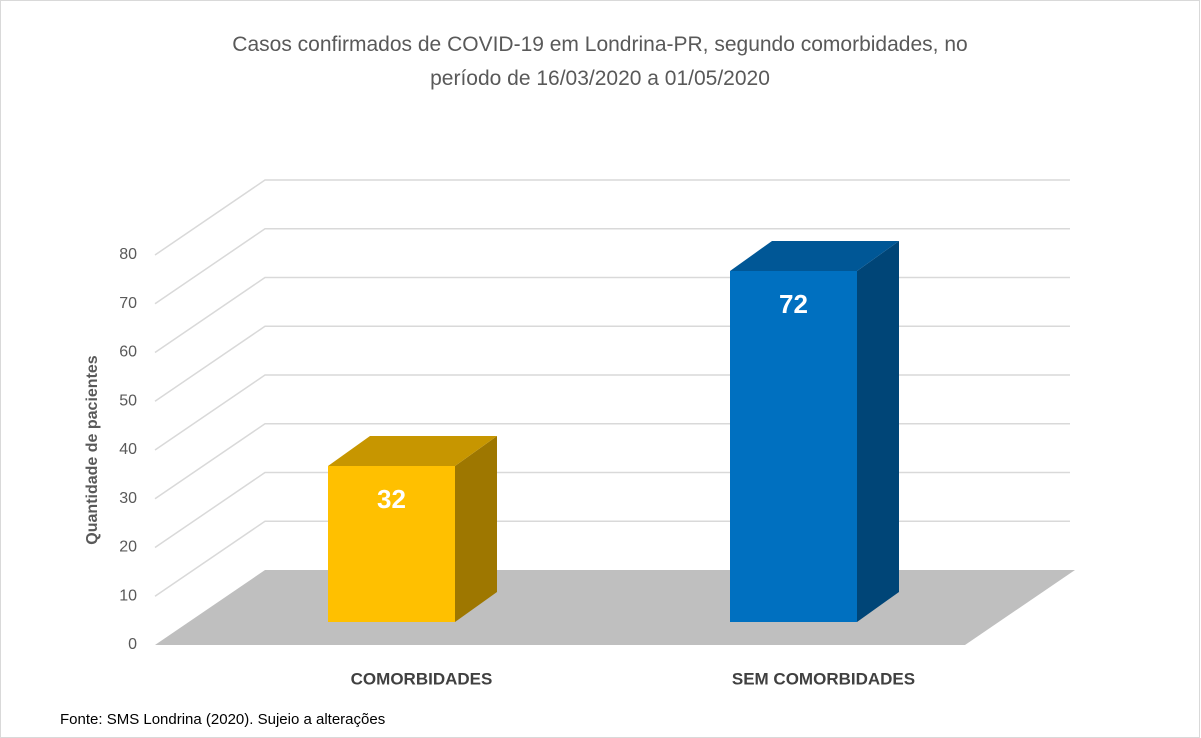 The height and width of the screenshot is (738, 1201). What do you see at coordinates (128, 254) in the screenshot?
I see `y-tick-label: 80` at bounding box center [128, 254].